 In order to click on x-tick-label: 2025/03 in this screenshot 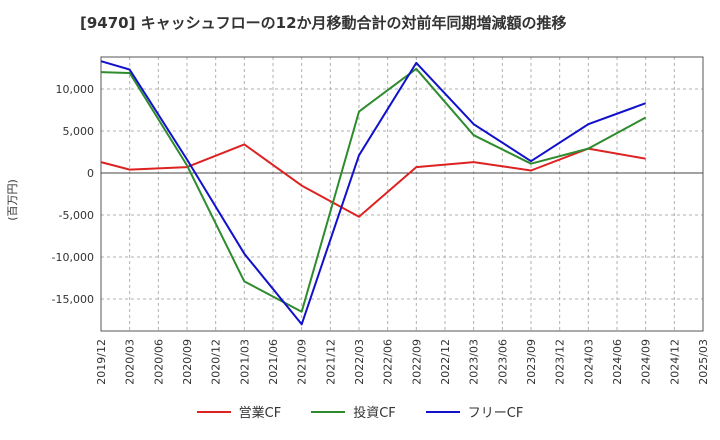, I will do `click(703, 362)`.